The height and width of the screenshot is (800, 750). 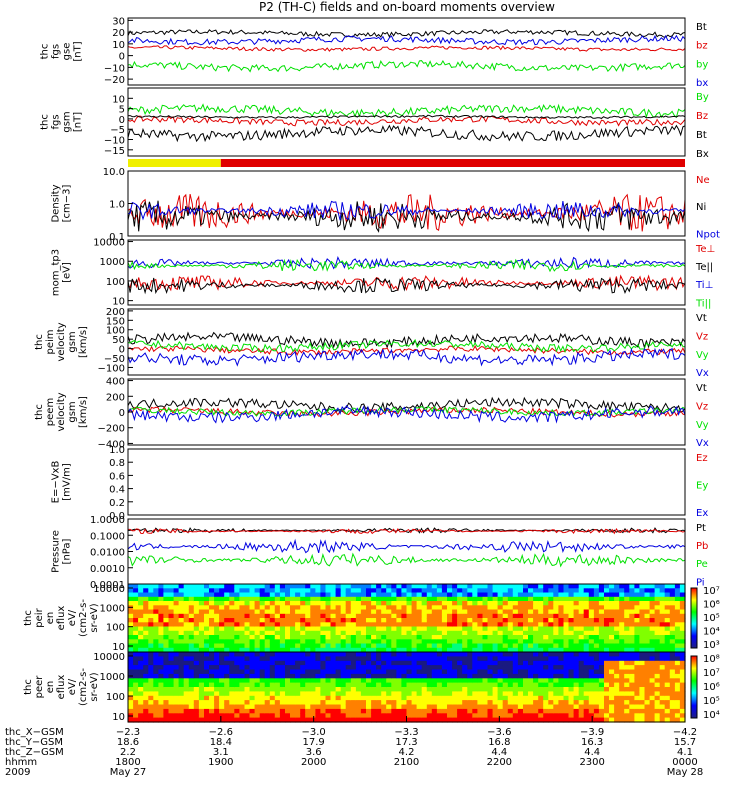 I want to click on x-axis-row-label: thc_Z−GSM, so click(x=34, y=752).